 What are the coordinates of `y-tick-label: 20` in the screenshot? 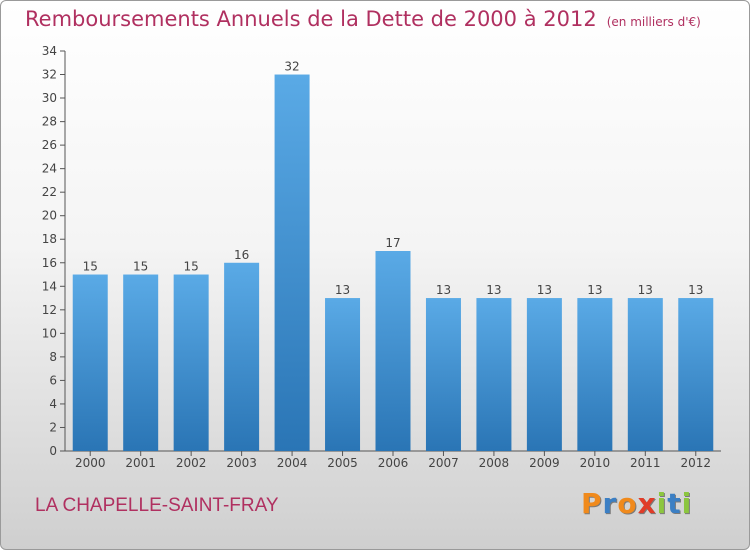 It's located at (49, 216).